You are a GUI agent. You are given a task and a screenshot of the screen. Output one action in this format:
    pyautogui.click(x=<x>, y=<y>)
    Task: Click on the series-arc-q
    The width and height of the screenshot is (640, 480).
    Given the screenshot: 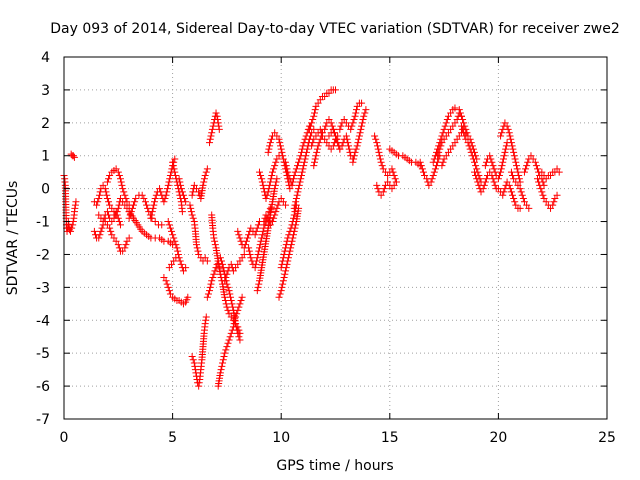 What is the action you would take?
    pyautogui.click(x=199, y=184)
    